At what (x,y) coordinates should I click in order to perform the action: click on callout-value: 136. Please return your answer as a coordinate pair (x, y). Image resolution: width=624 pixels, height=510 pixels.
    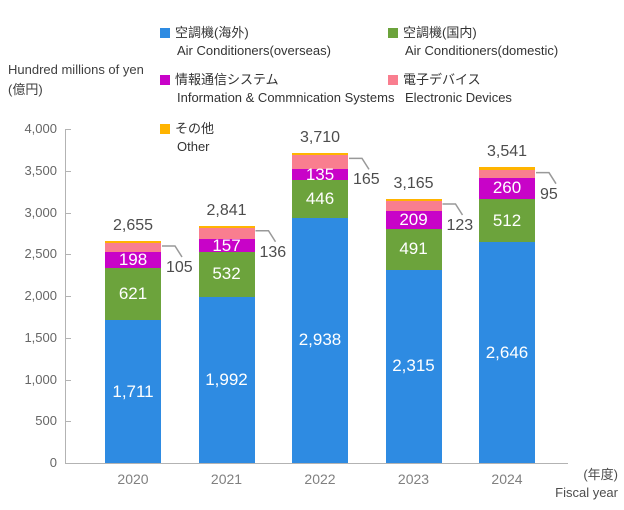
    Looking at the image, I should click on (273, 252).